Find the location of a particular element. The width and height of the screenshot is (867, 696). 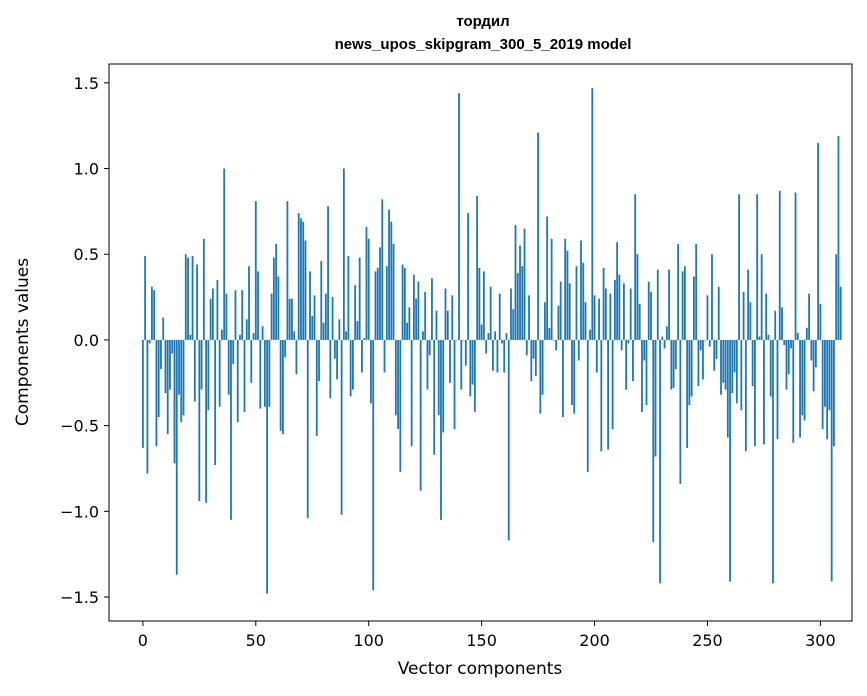

y-tick-label: −0.5 is located at coordinates (79, 426).